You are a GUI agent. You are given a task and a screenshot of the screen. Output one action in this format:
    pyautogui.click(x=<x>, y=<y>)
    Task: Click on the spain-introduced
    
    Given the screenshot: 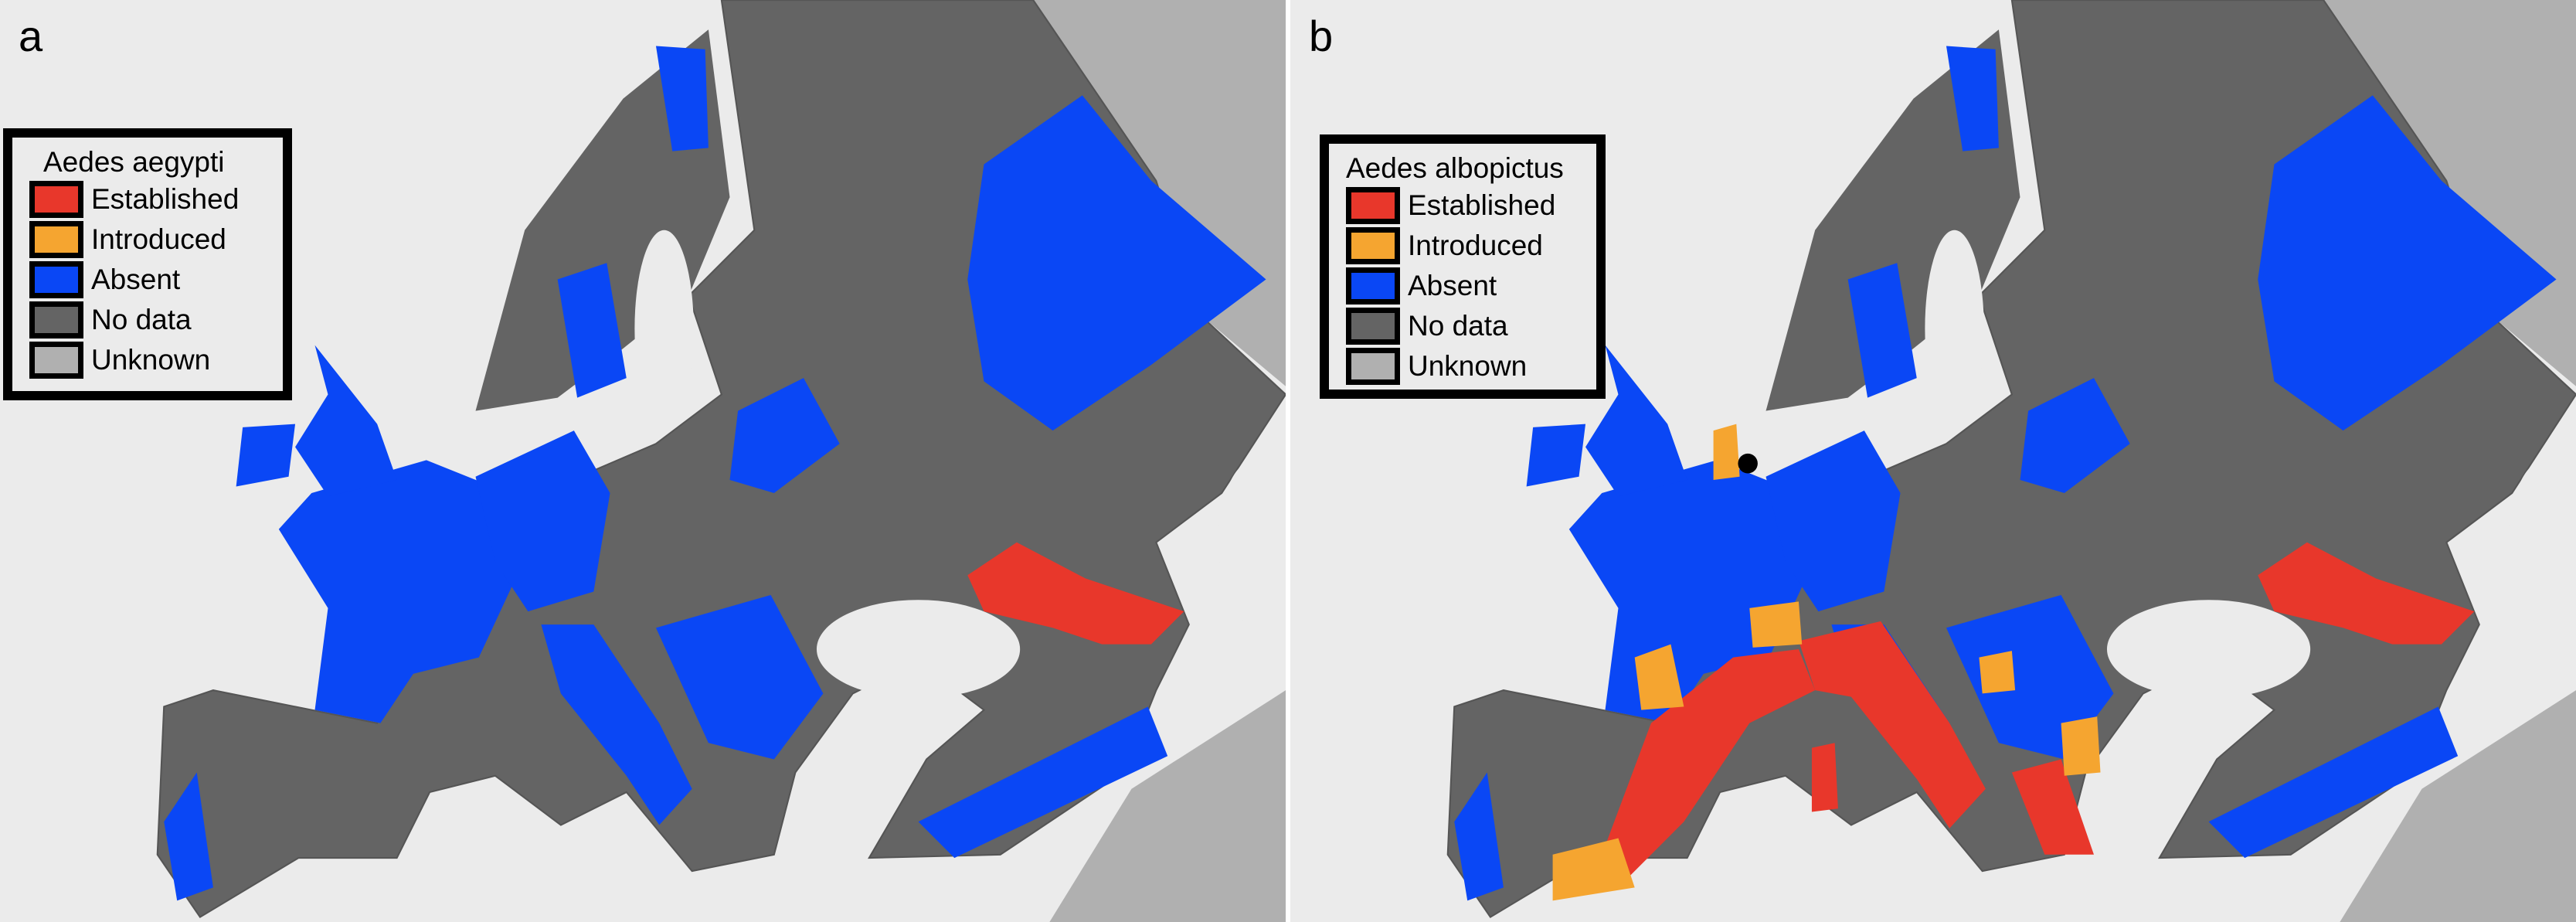 What is the action you would take?
    pyautogui.click(x=1593, y=870)
    